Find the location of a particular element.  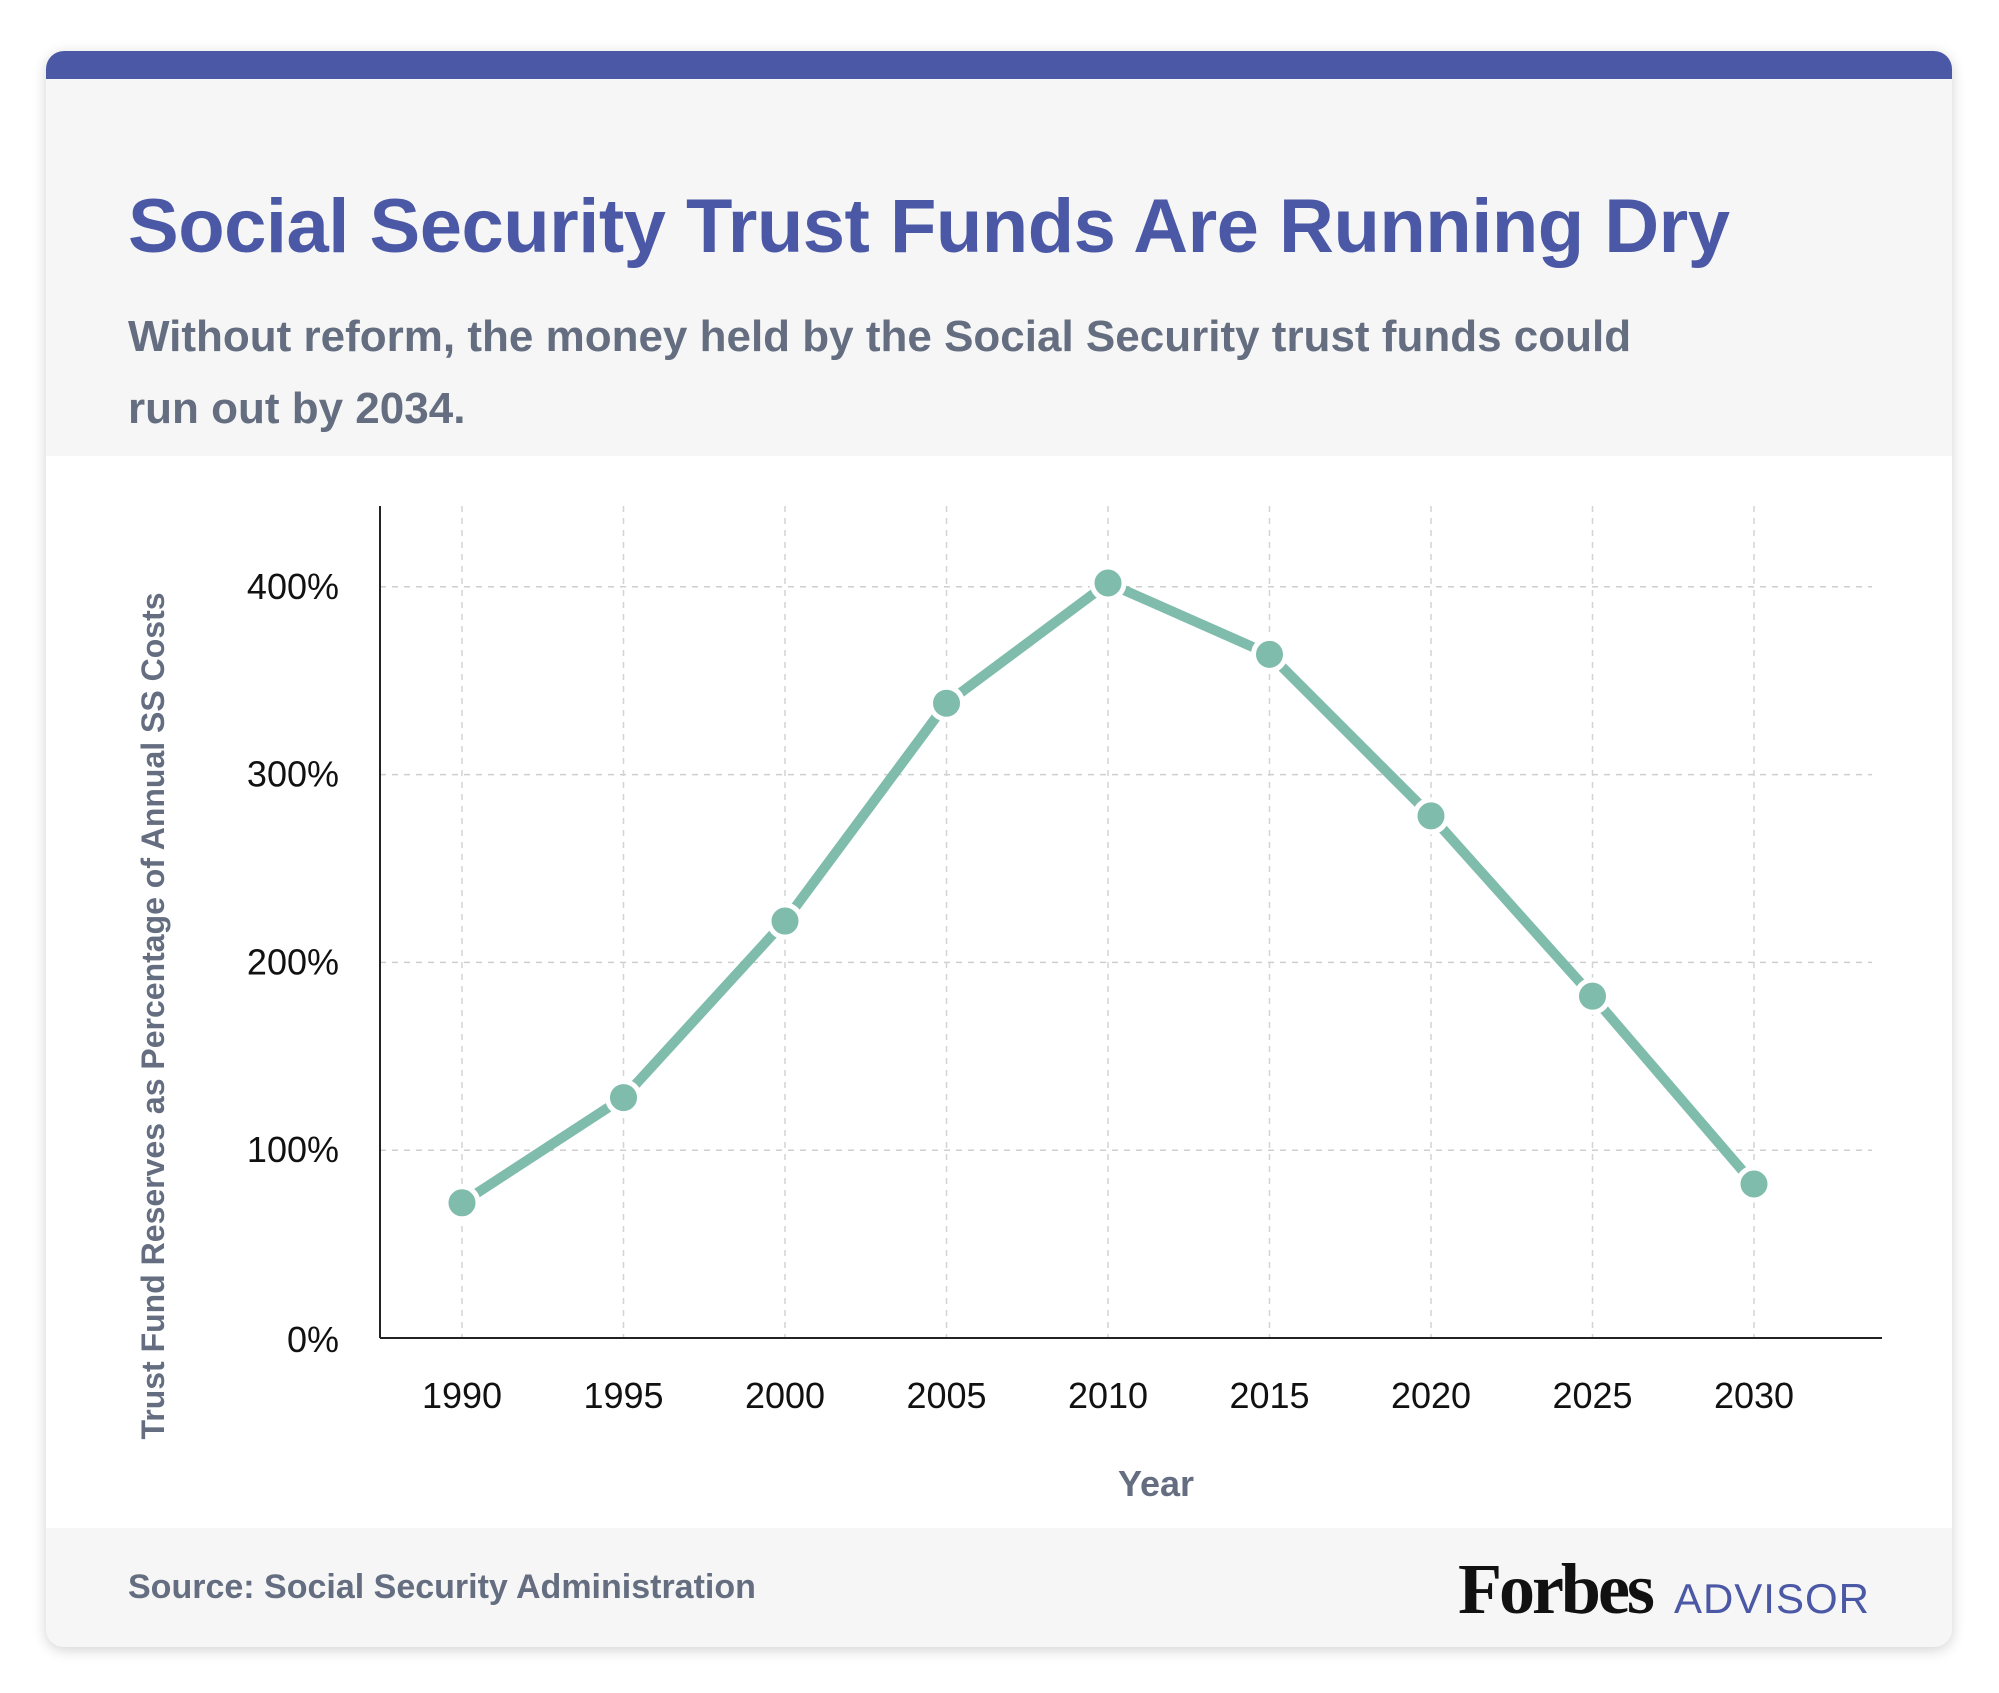

x-tick-label: 2000 is located at coordinates (785, 1395).